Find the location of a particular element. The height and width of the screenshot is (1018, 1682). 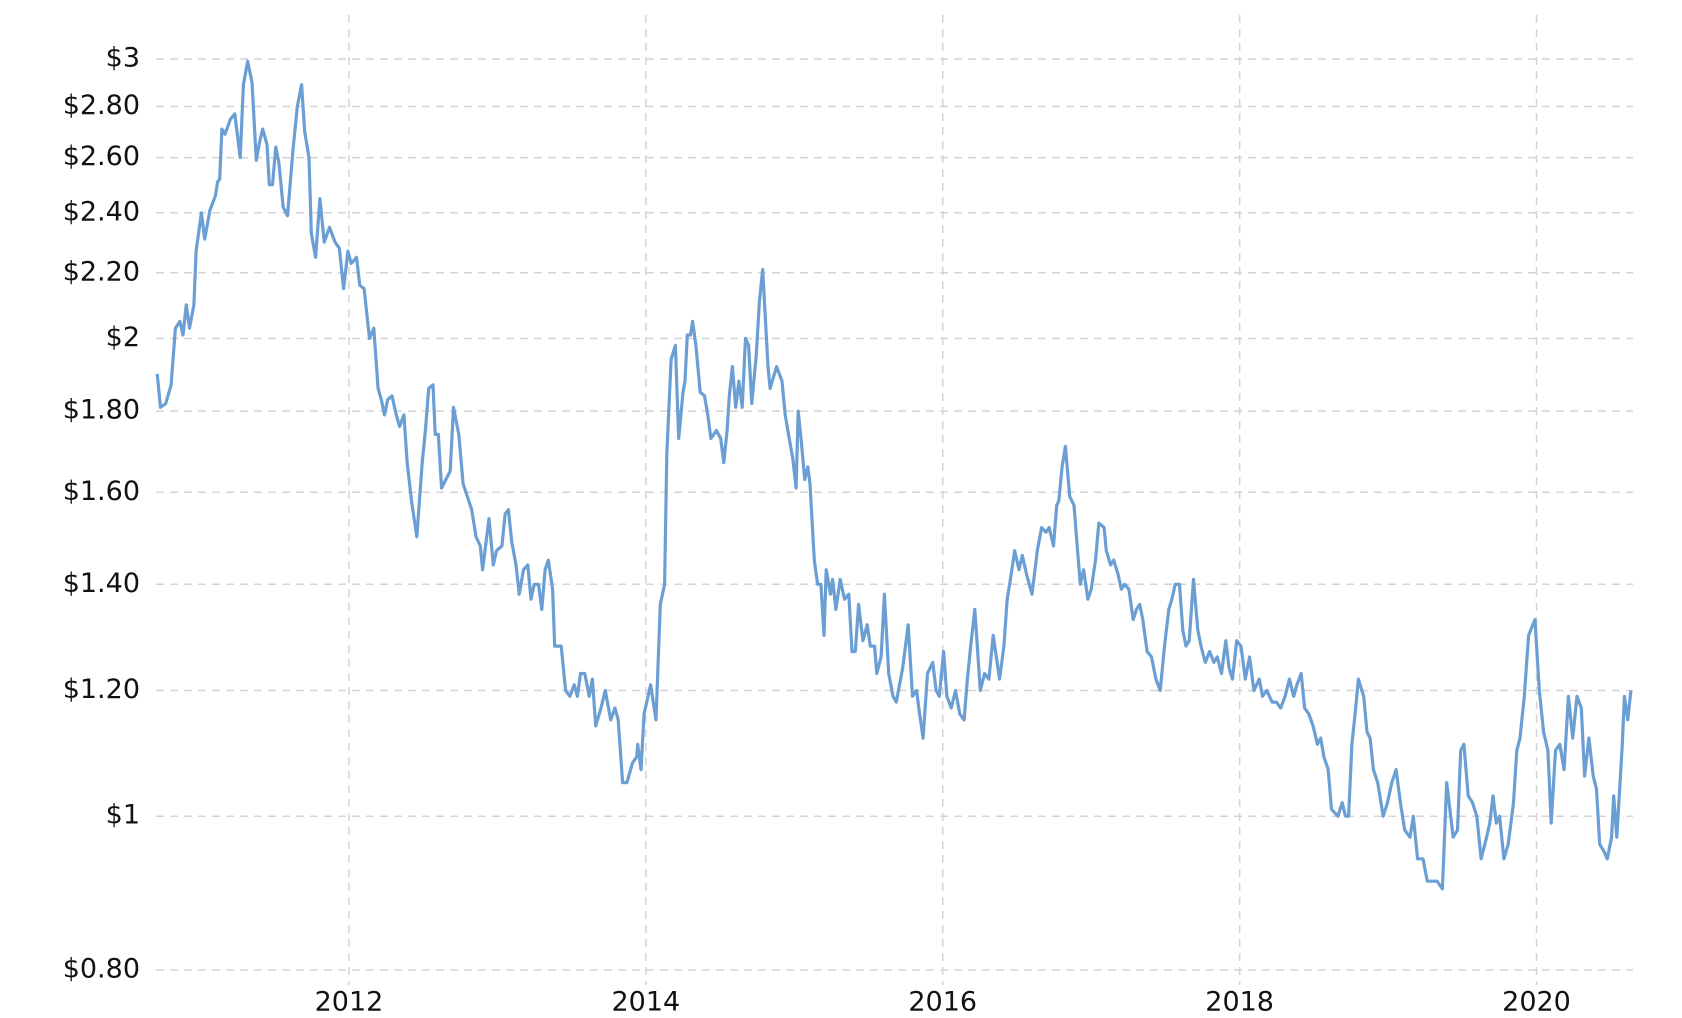

y-tick-label: $2.60 is located at coordinates (101, 156).